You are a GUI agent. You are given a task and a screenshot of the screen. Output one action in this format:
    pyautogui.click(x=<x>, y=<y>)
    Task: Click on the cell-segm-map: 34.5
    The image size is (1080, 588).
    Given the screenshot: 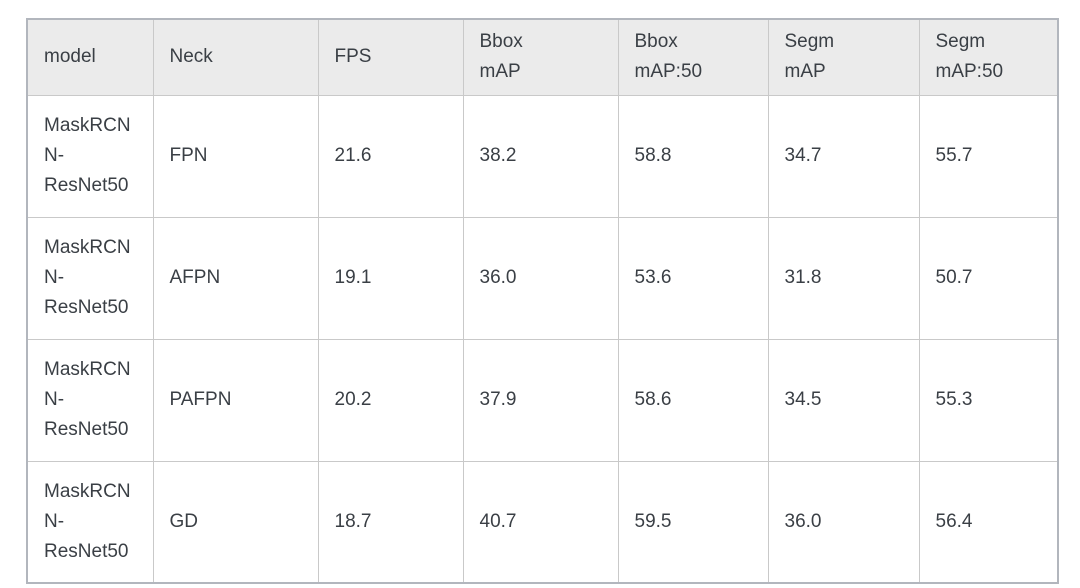 What is the action you would take?
    pyautogui.click(x=843, y=400)
    